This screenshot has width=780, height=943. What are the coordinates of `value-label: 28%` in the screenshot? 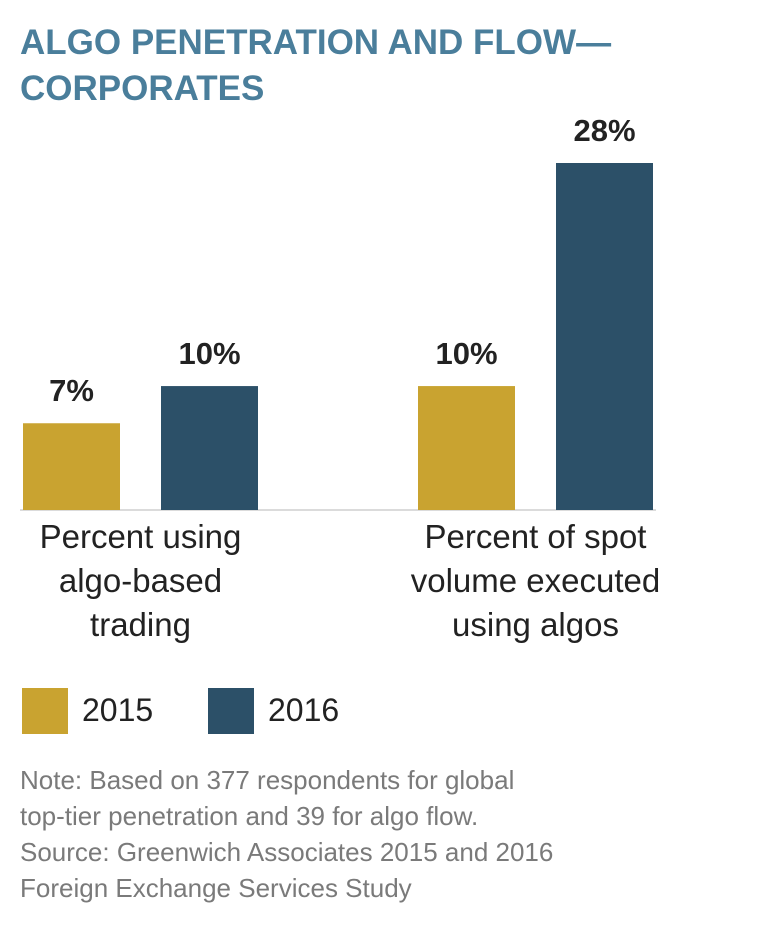 It's located at (604, 130).